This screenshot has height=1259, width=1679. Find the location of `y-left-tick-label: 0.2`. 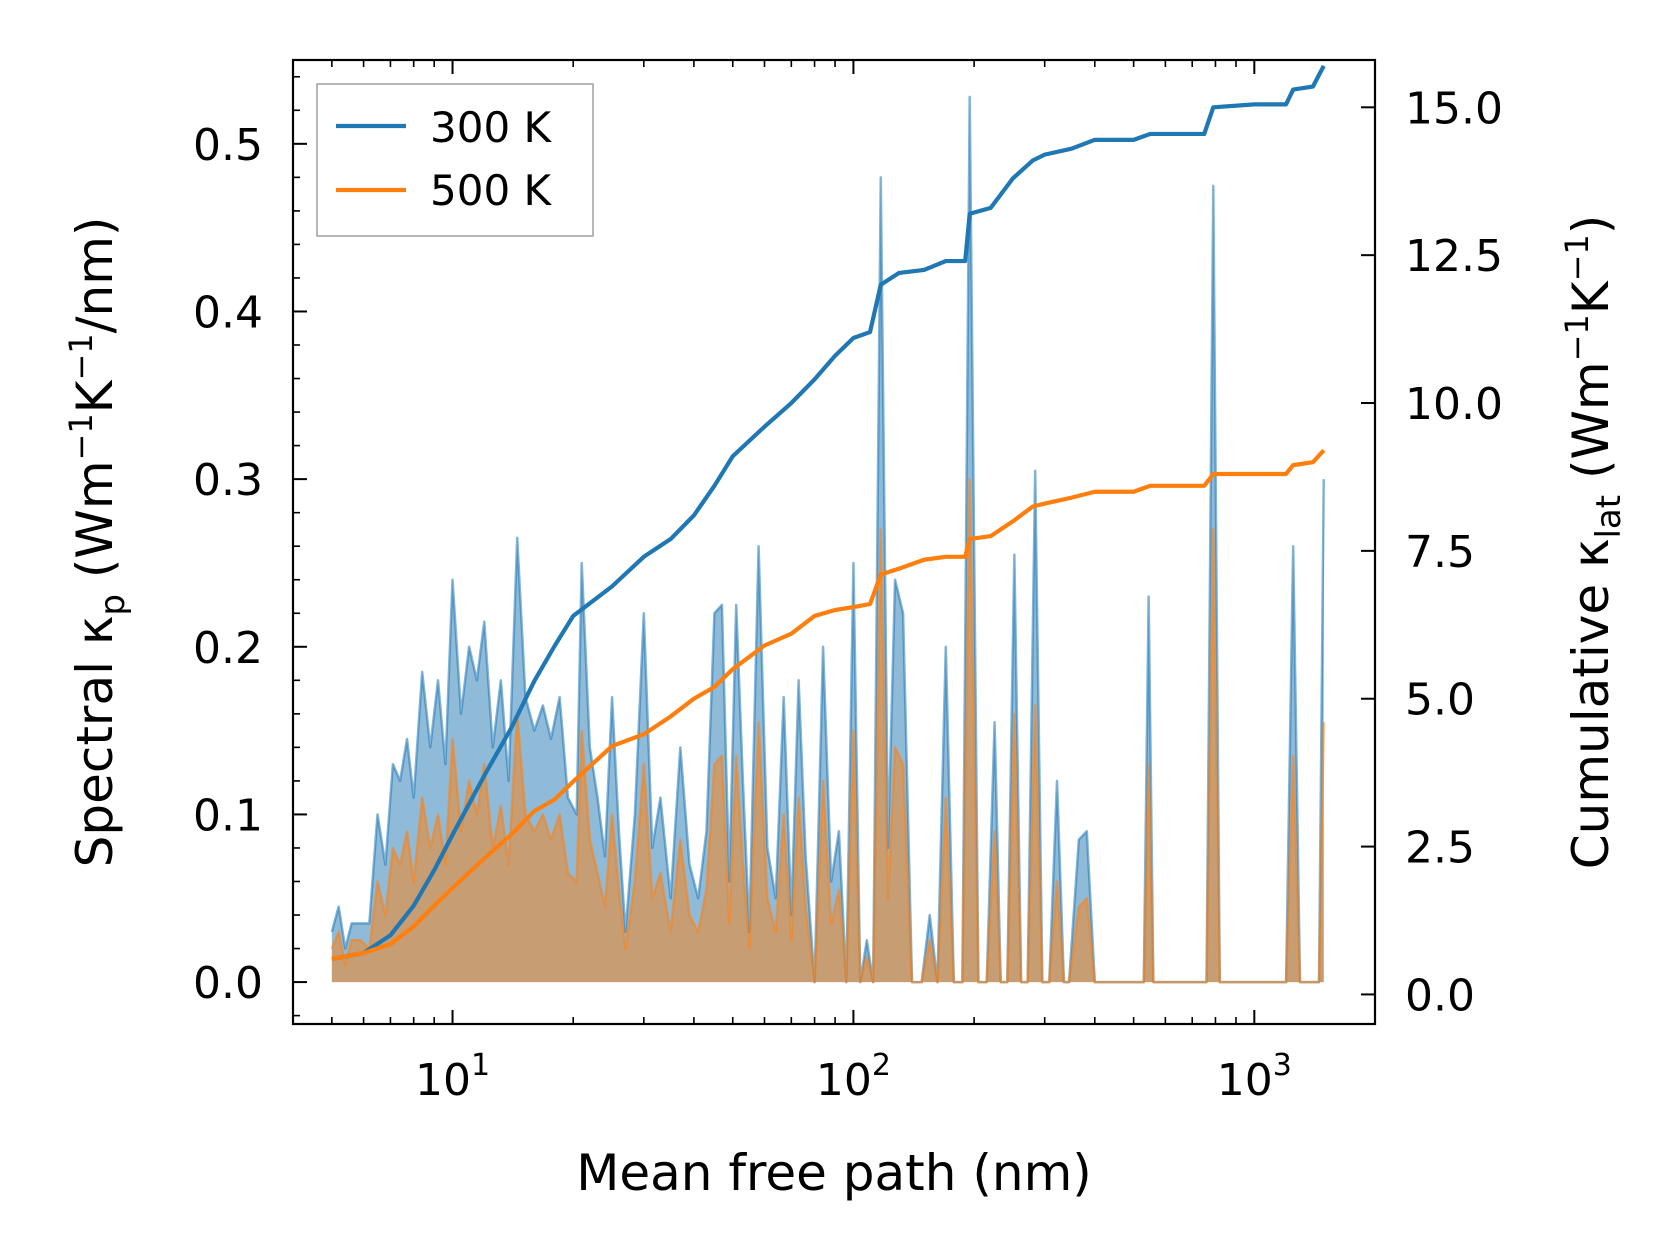

y-left-tick-label: 0.2 is located at coordinates (228, 648).